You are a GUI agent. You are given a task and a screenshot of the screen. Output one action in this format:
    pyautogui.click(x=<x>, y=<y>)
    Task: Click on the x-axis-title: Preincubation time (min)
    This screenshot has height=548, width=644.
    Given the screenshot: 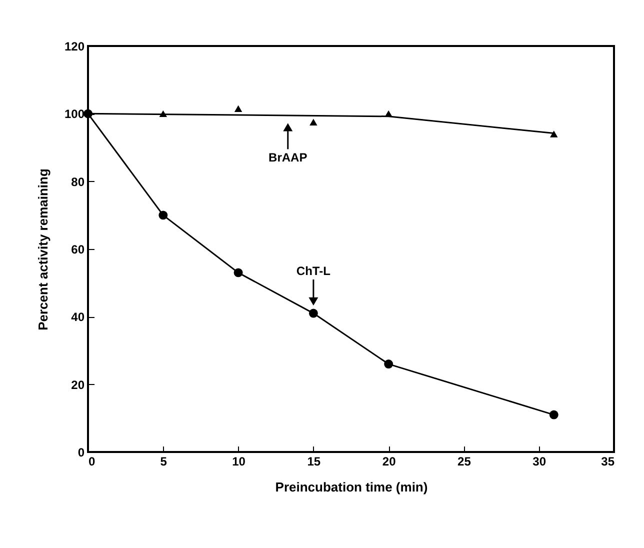 What is the action you would take?
    pyautogui.click(x=351, y=487)
    